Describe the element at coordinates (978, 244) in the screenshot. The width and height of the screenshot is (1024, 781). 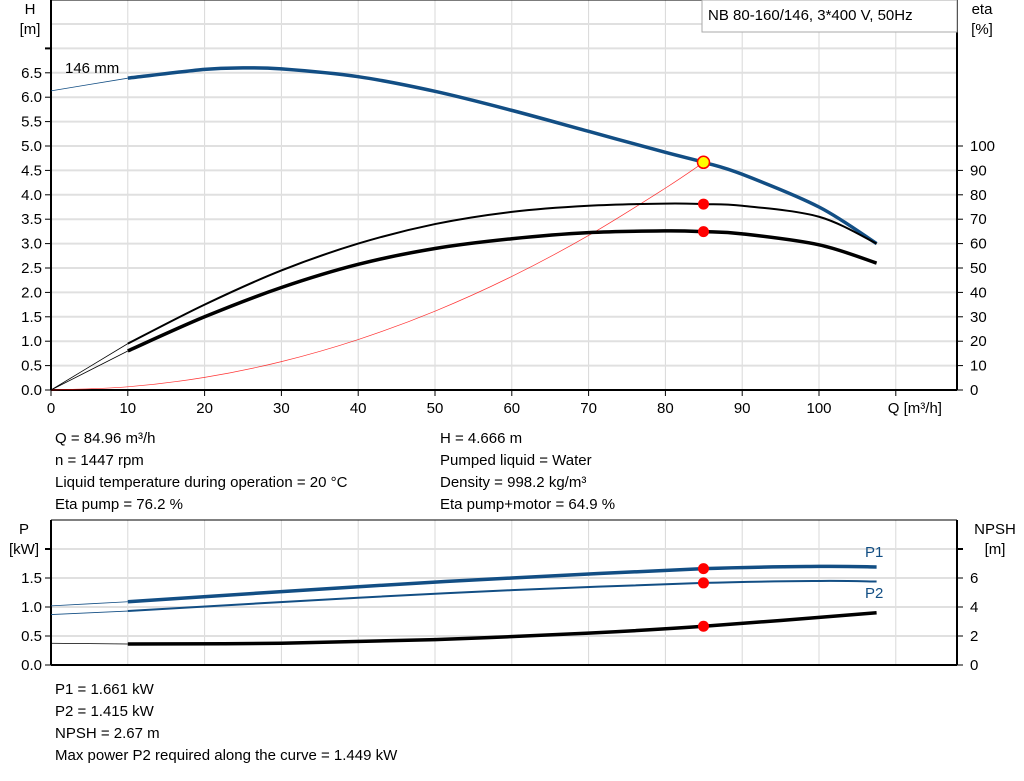
I see `y-tick-label-right: 60` at that location.